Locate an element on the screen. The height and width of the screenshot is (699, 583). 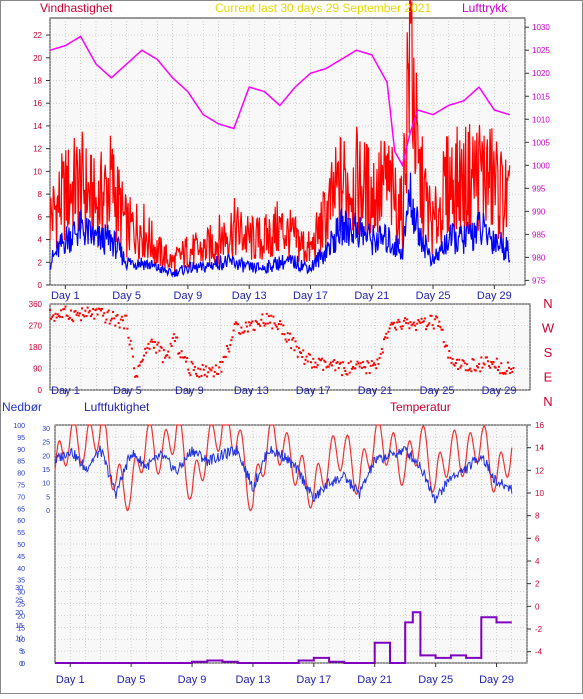
rain-ylabel-0: 0 is located at coordinates (21, 664).